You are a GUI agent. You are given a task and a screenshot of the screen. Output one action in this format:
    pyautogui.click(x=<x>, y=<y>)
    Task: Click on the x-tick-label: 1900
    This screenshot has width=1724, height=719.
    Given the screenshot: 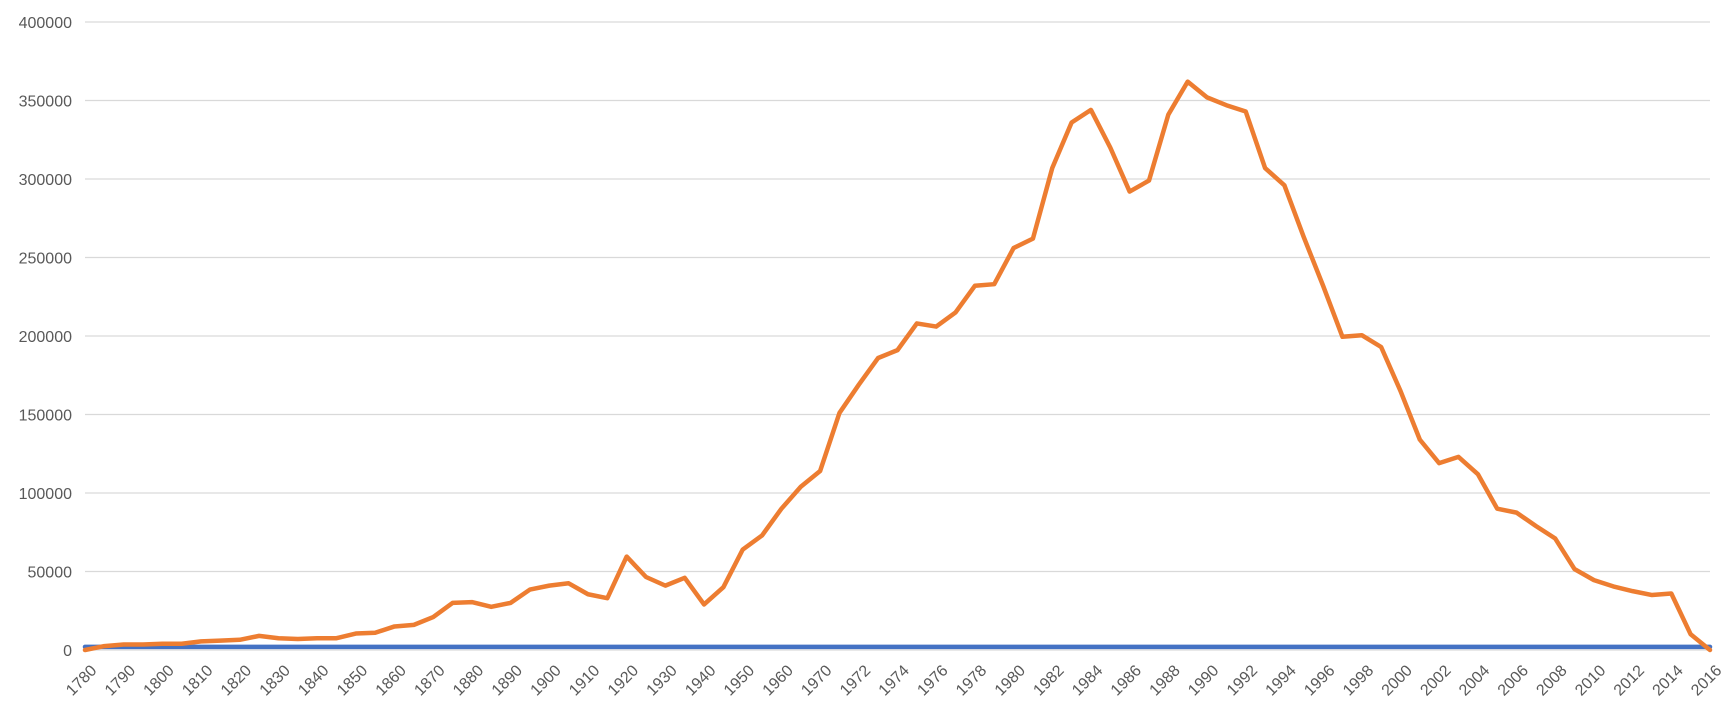 What is the action you would take?
    pyautogui.click(x=546, y=680)
    